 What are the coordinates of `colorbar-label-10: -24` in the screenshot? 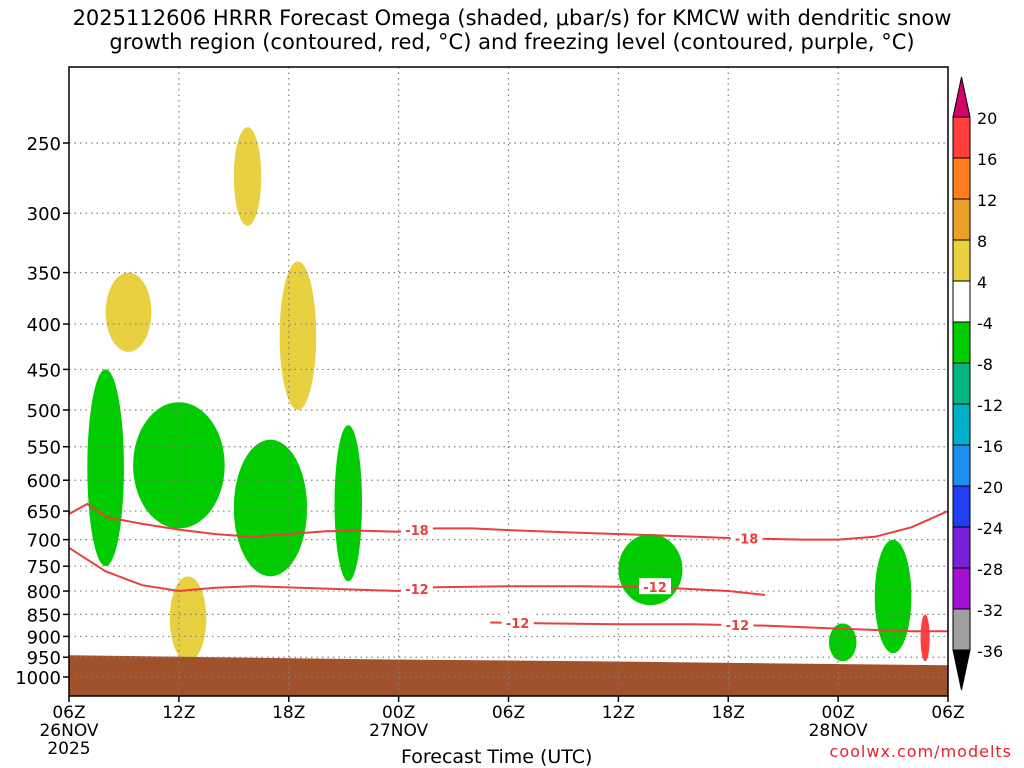 It's located at (990, 528).